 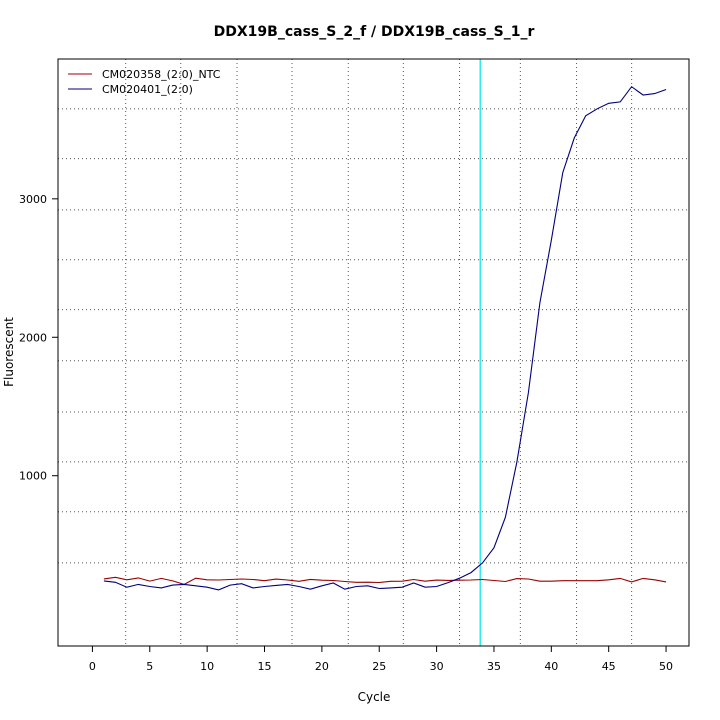 I want to click on x-tick-label-50: 50, so click(x=666, y=666).